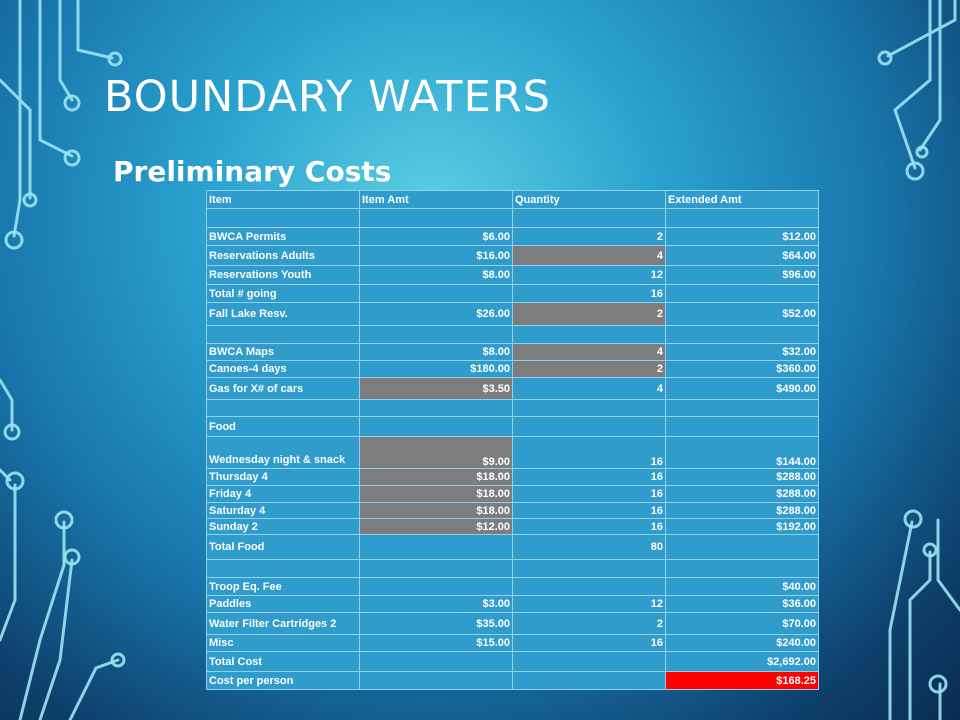  What do you see at coordinates (436, 452) in the screenshot?
I see `cell-item-amt: $9.00` at bounding box center [436, 452].